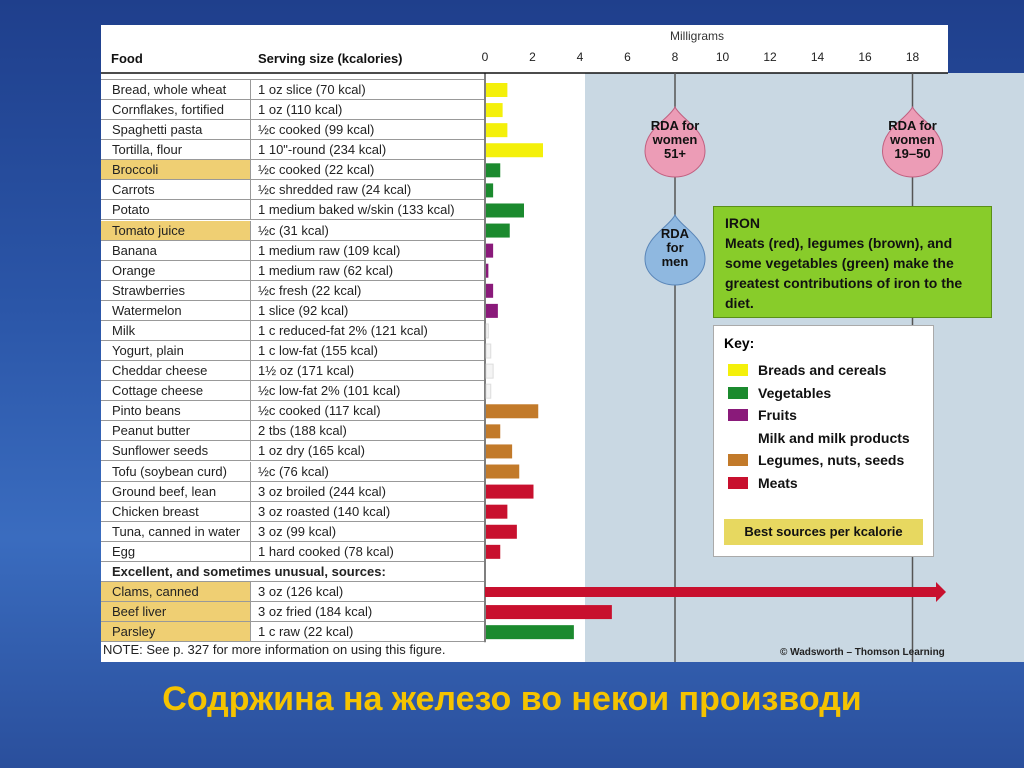  Describe the element at coordinates (912, 57) in the screenshot. I see `x-tick-label: 18` at that location.